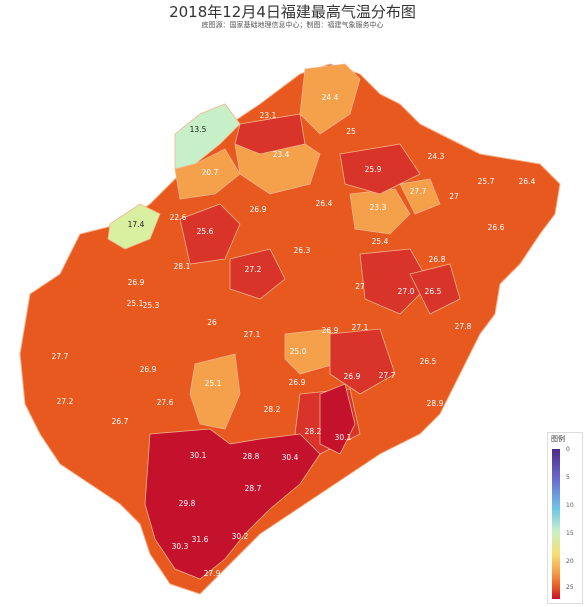 The width and height of the screenshot is (585, 607). Describe the element at coordinates (310, 351) in the screenshot. I see `region-mid-lightorange` at that location.